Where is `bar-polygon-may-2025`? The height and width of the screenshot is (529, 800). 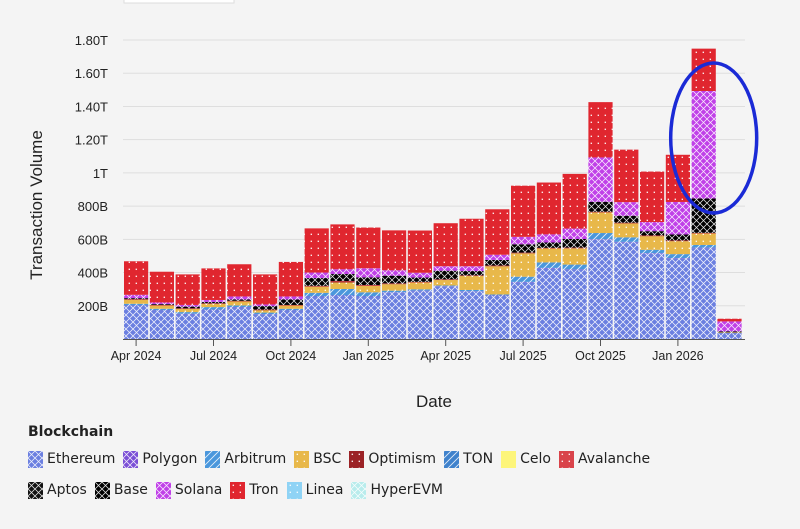
bar-polygon-may-2025 is located at coordinates (471, 291).